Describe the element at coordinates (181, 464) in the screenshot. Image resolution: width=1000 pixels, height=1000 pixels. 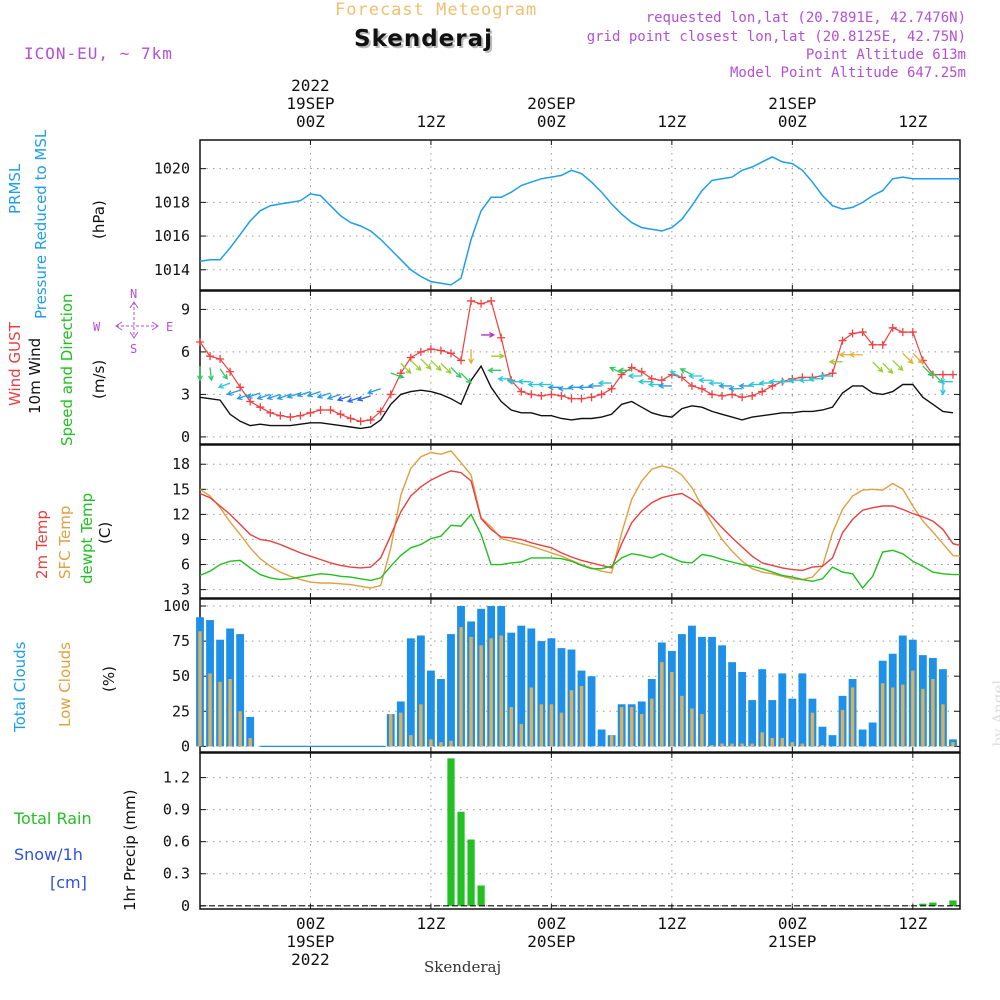
I see `temperature-ytick-label: 18` at that location.